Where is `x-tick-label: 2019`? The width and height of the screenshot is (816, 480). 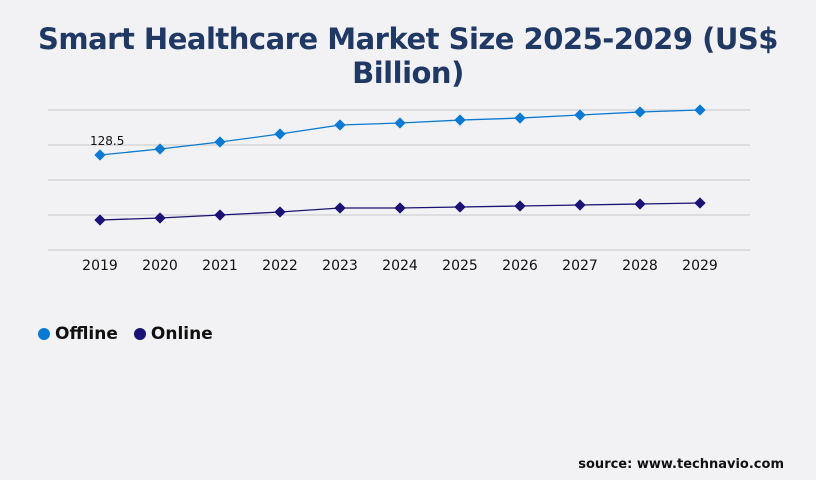
x-tick-label: 2019 is located at coordinates (100, 266).